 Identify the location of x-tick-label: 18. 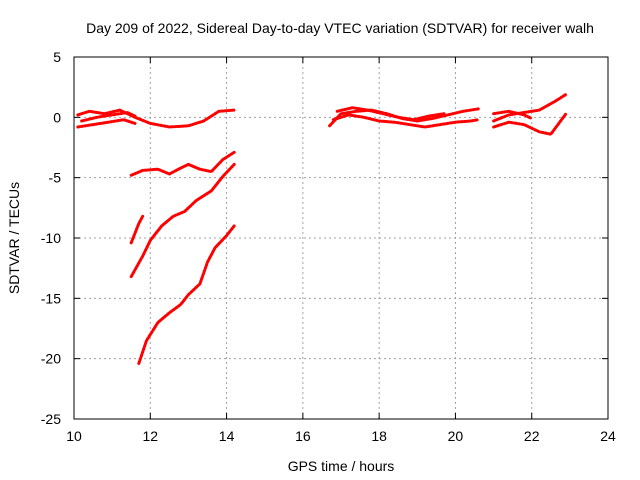
(379, 436).